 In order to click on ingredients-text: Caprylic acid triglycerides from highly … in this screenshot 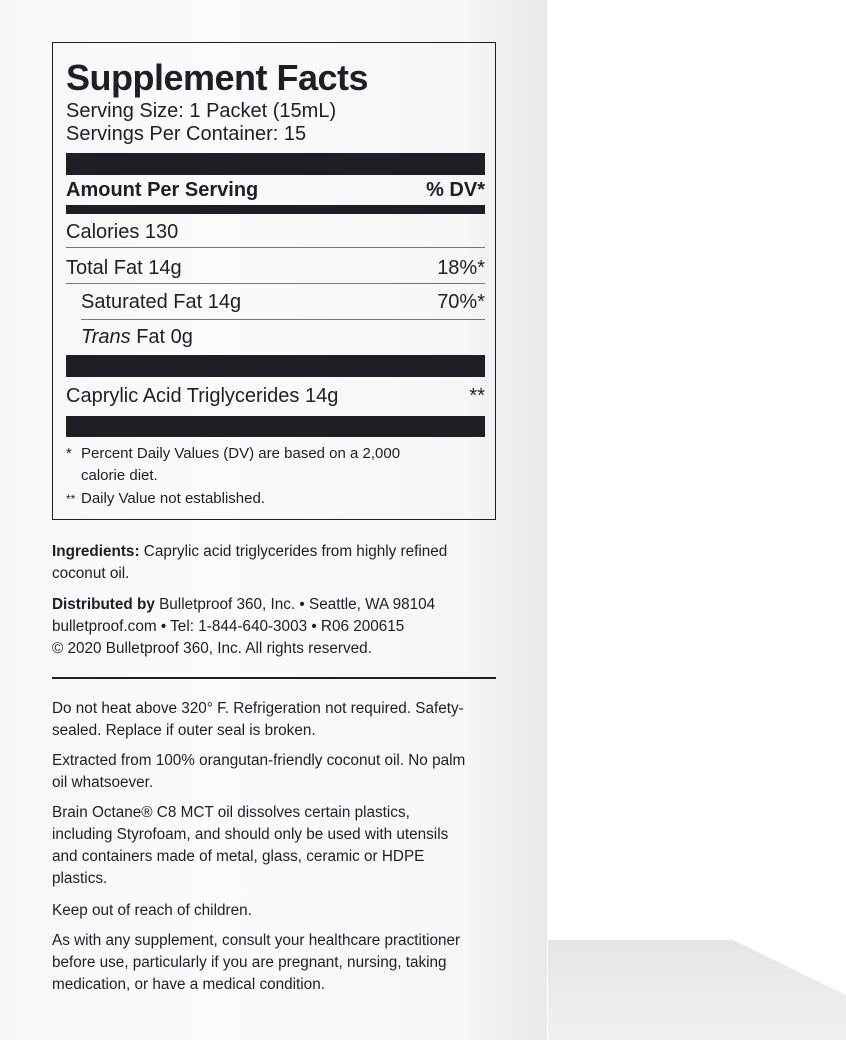, I will do `click(250, 562)`.